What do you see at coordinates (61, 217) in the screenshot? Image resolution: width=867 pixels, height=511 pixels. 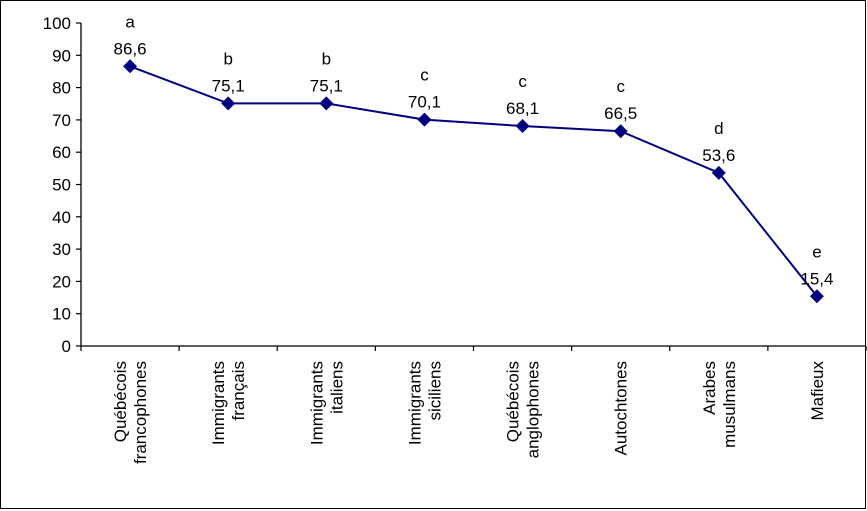 I see `y-tick-label: 40` at bounding box center [61, 217].